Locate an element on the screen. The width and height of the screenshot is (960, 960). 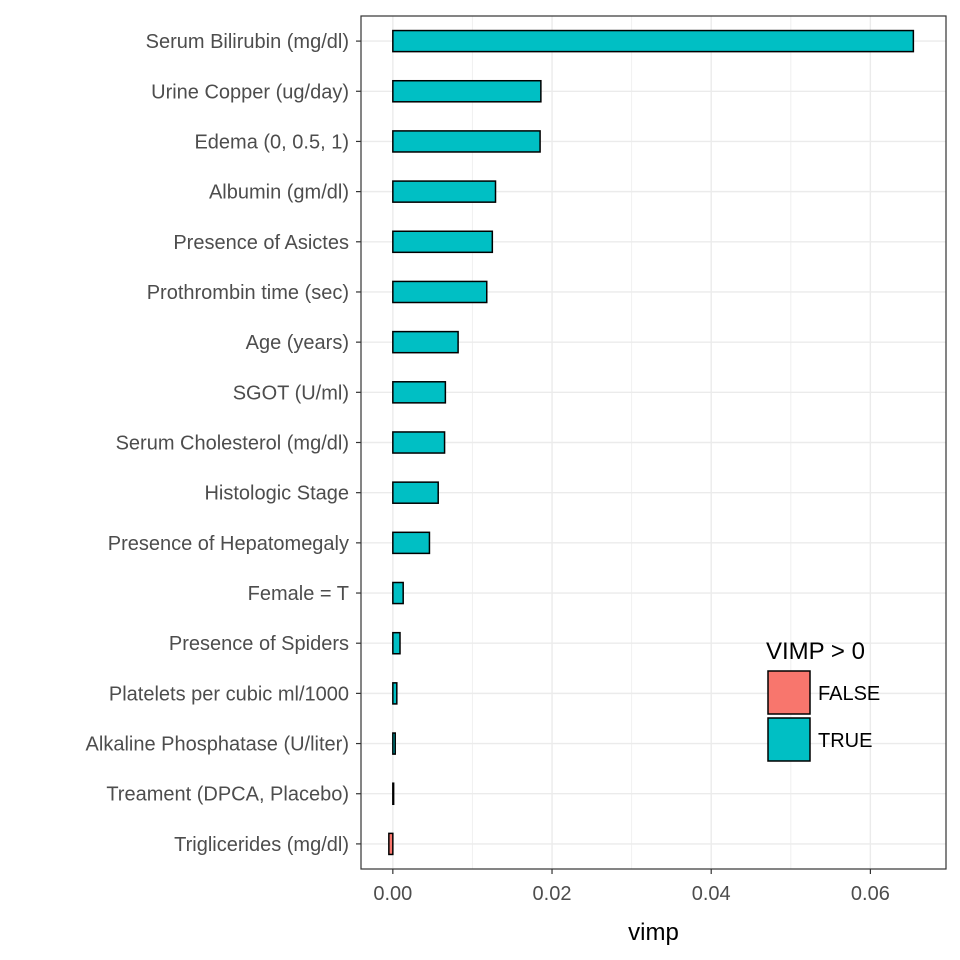
y-tick-label: Histologic Stage is located at coordinates (276, 494).